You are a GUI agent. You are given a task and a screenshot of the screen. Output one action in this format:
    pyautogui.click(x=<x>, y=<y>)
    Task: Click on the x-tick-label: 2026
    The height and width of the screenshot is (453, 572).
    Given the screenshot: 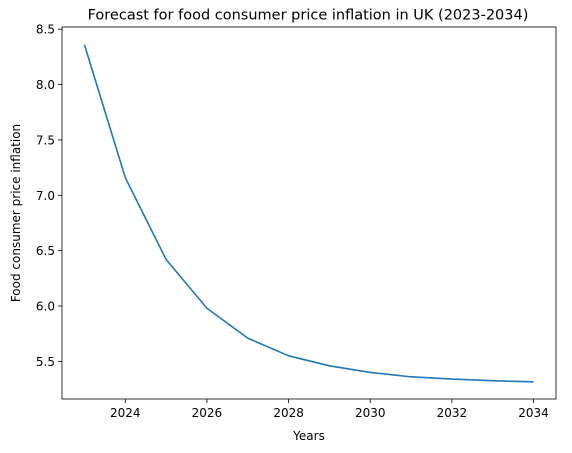 What is the action you would take?
    pyautogui.click(x=207, y=413)
    